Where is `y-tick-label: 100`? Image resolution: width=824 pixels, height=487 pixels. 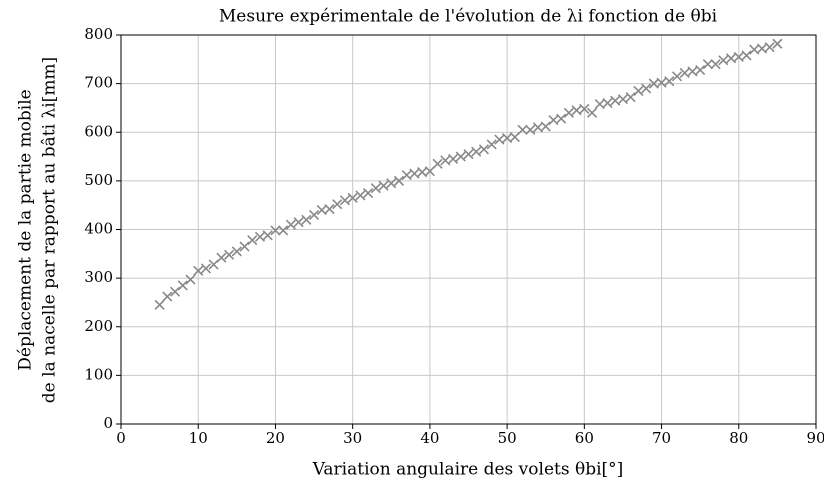
y-tick-label: 100 is located at coordinates (98, 374).